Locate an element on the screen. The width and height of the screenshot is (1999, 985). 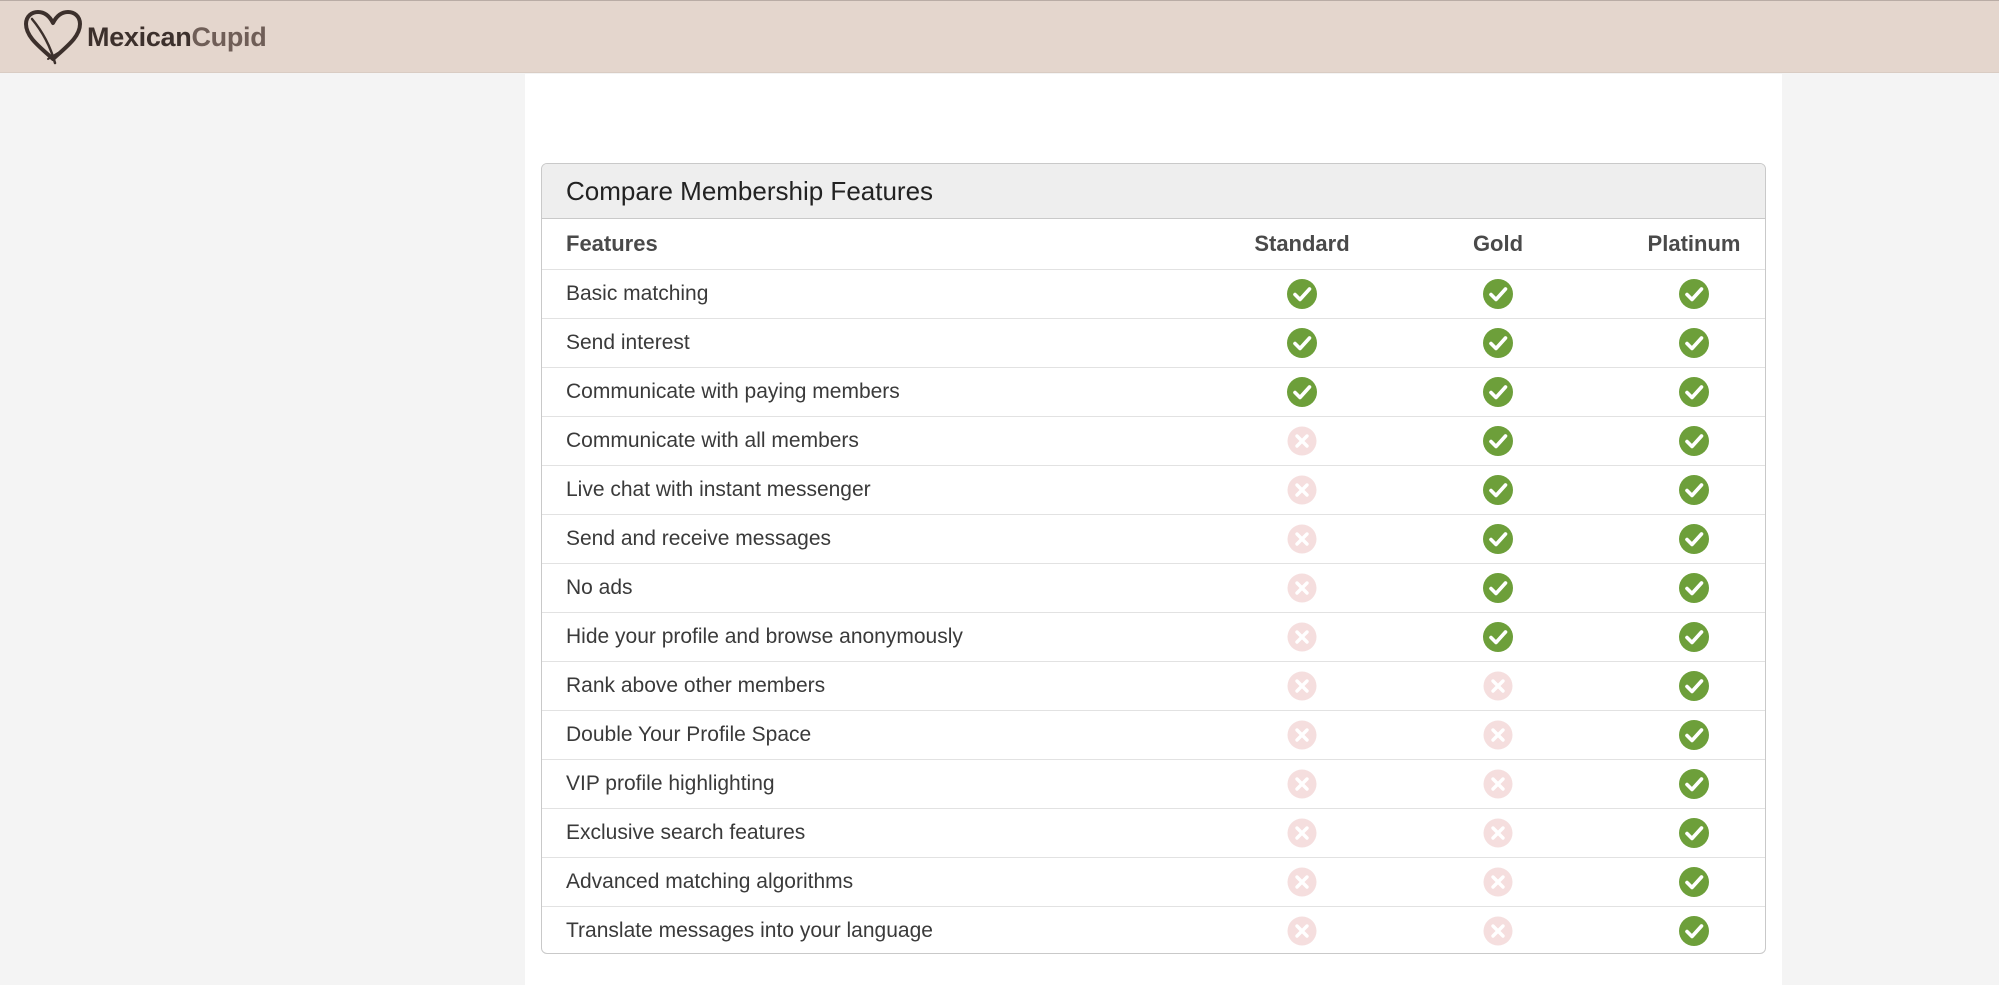
feature-label: Rank above other members is located at coordinates (873, 686).